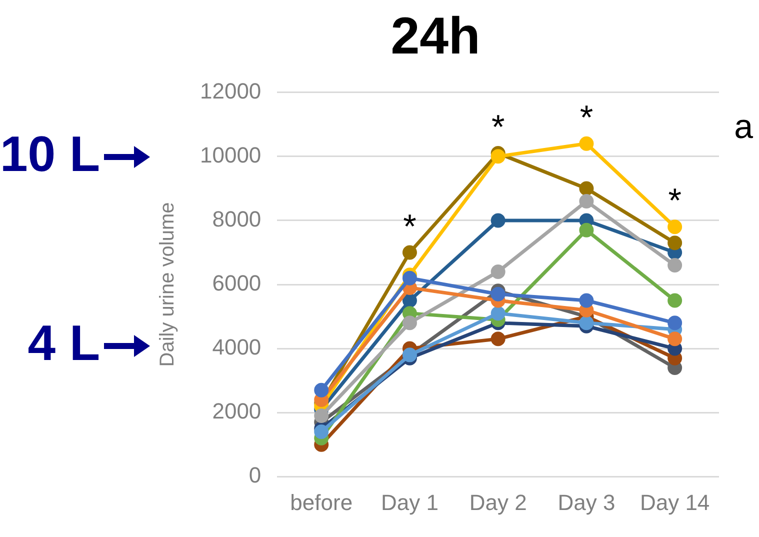  What do you see at coordinates (255, 475) in the screenshot?
I see `y-tick-label: 0` at bounding box center [255, 475].